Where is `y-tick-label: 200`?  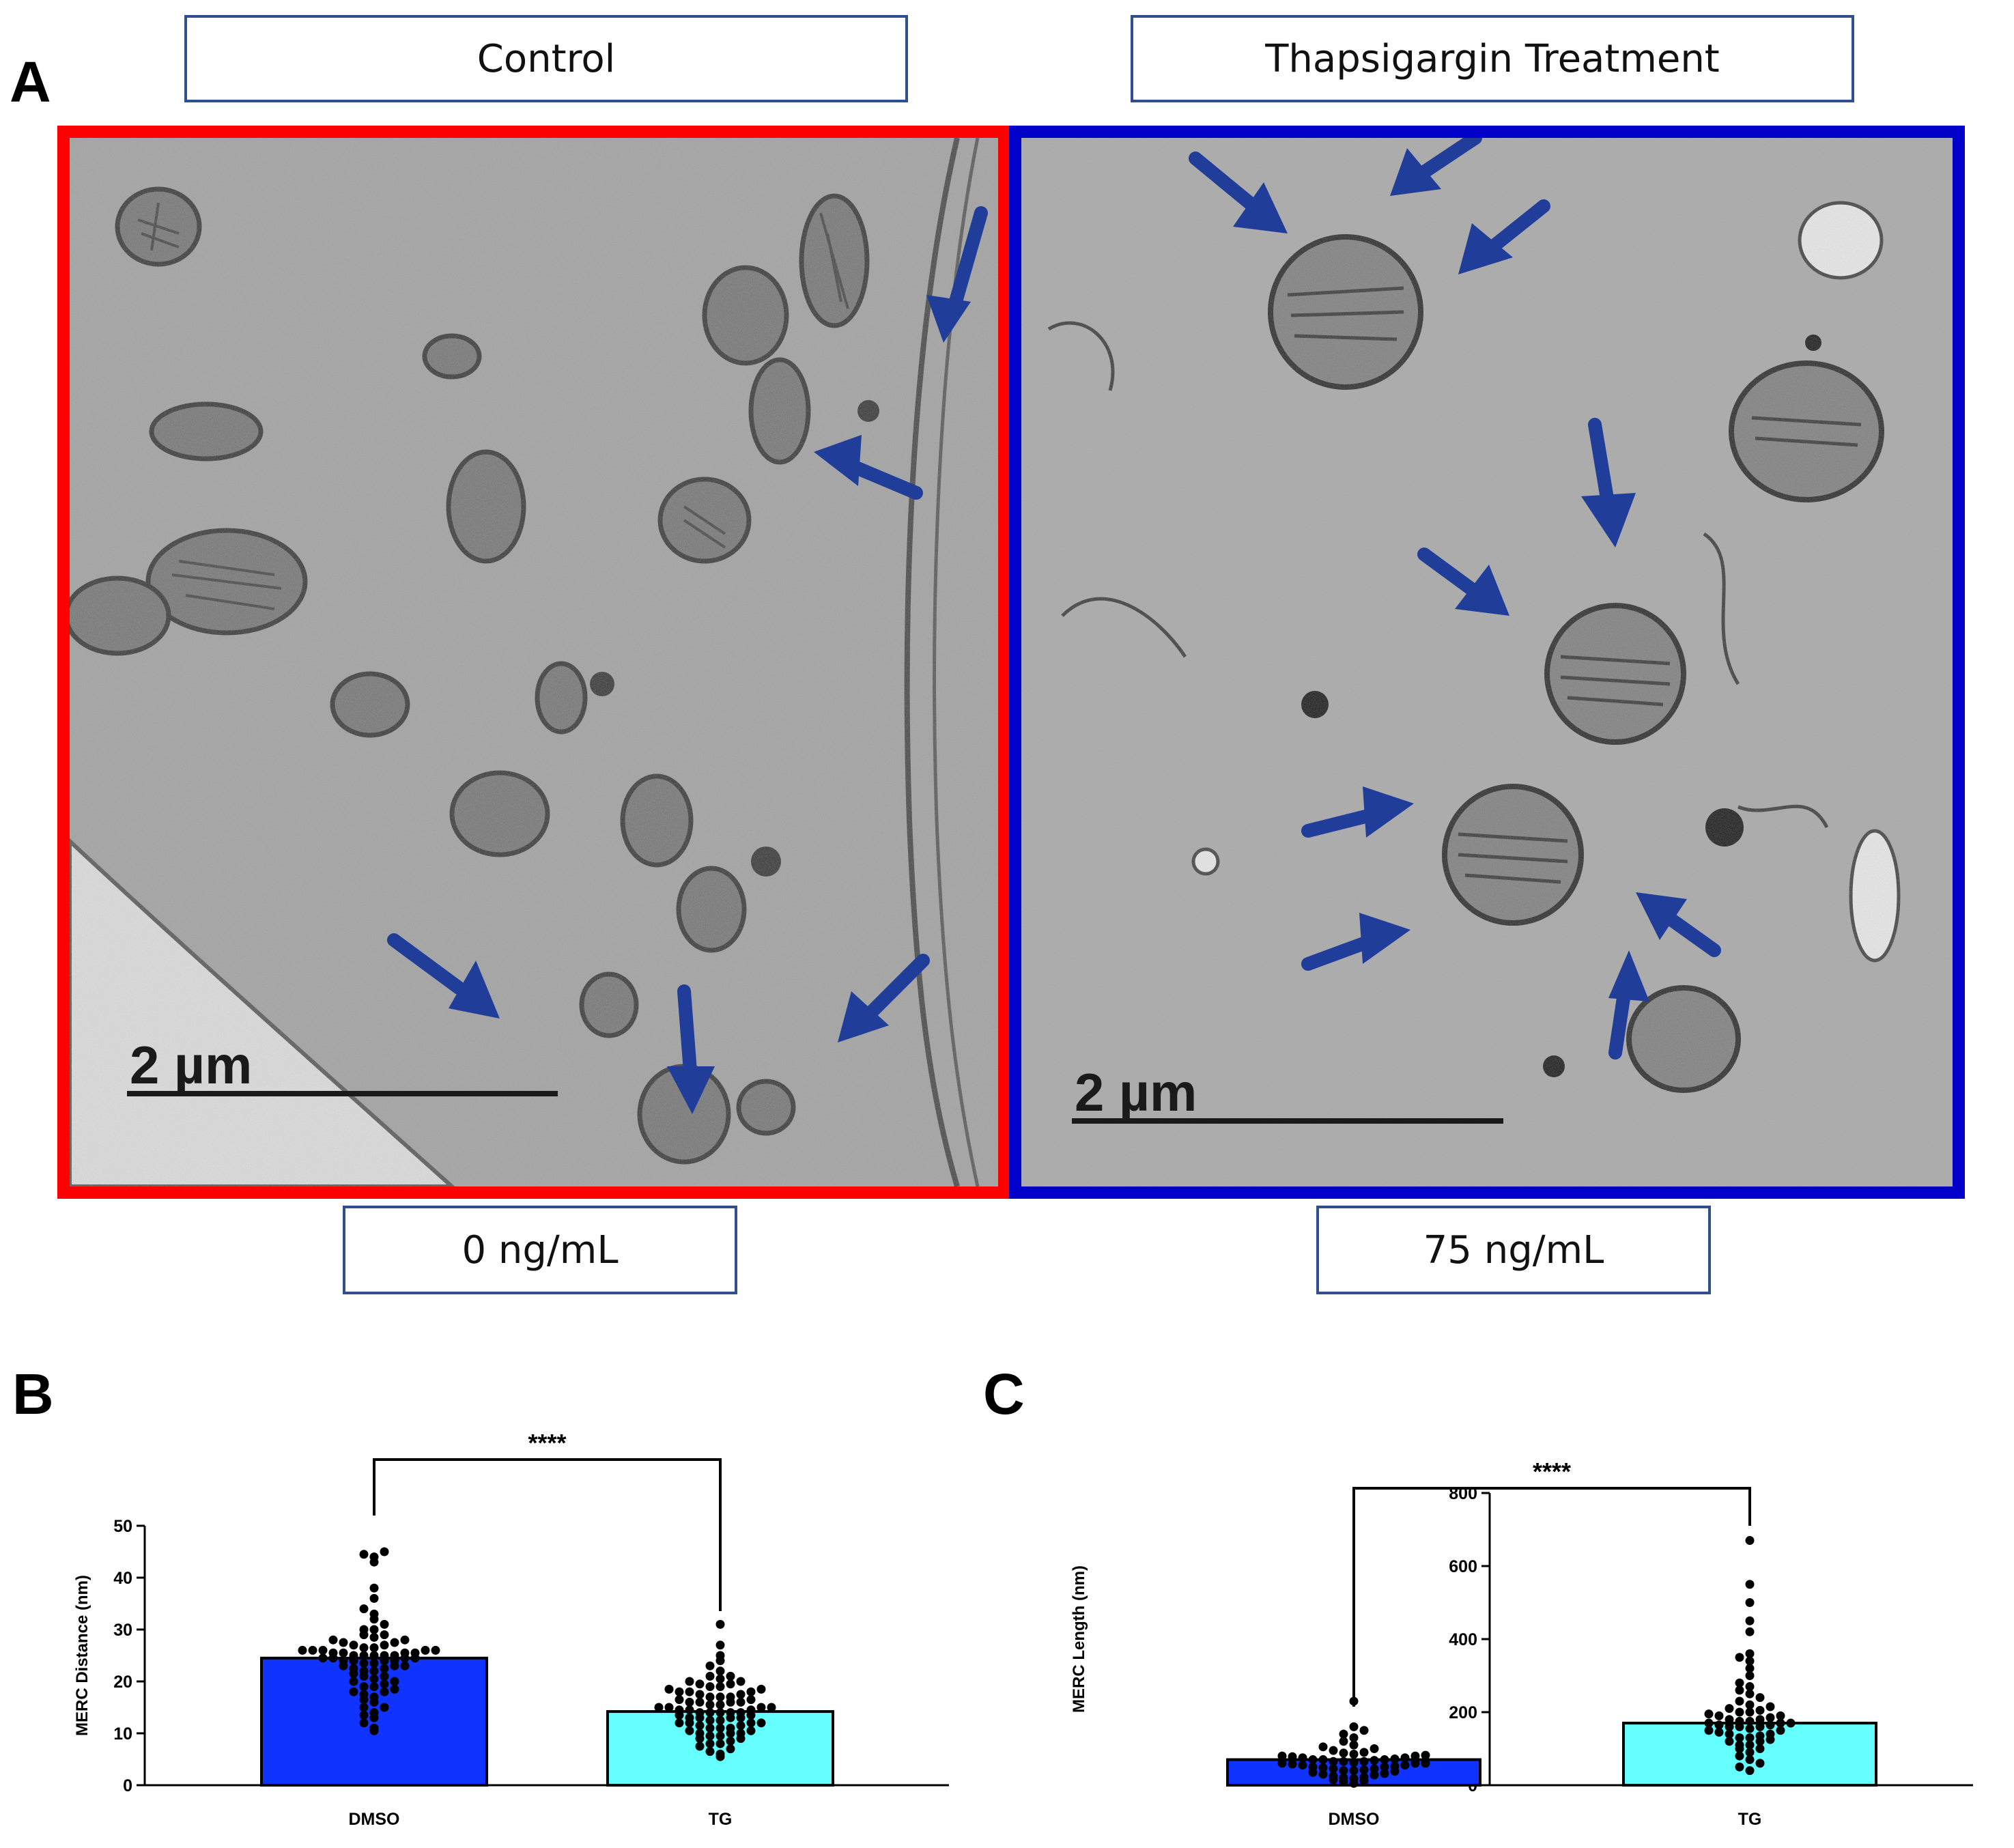
y-tick-label: 200 is located at coordinates (1463, 1713).